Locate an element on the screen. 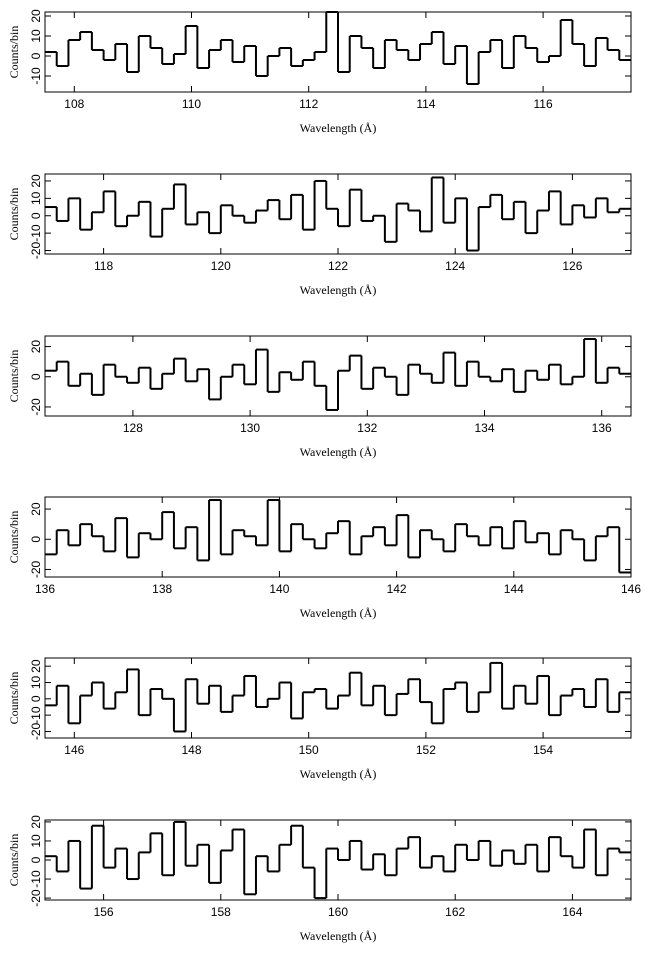 The height and width of the screenshot is (959, 652). x-tick-label: 156 is located at coordinates (104, 912).